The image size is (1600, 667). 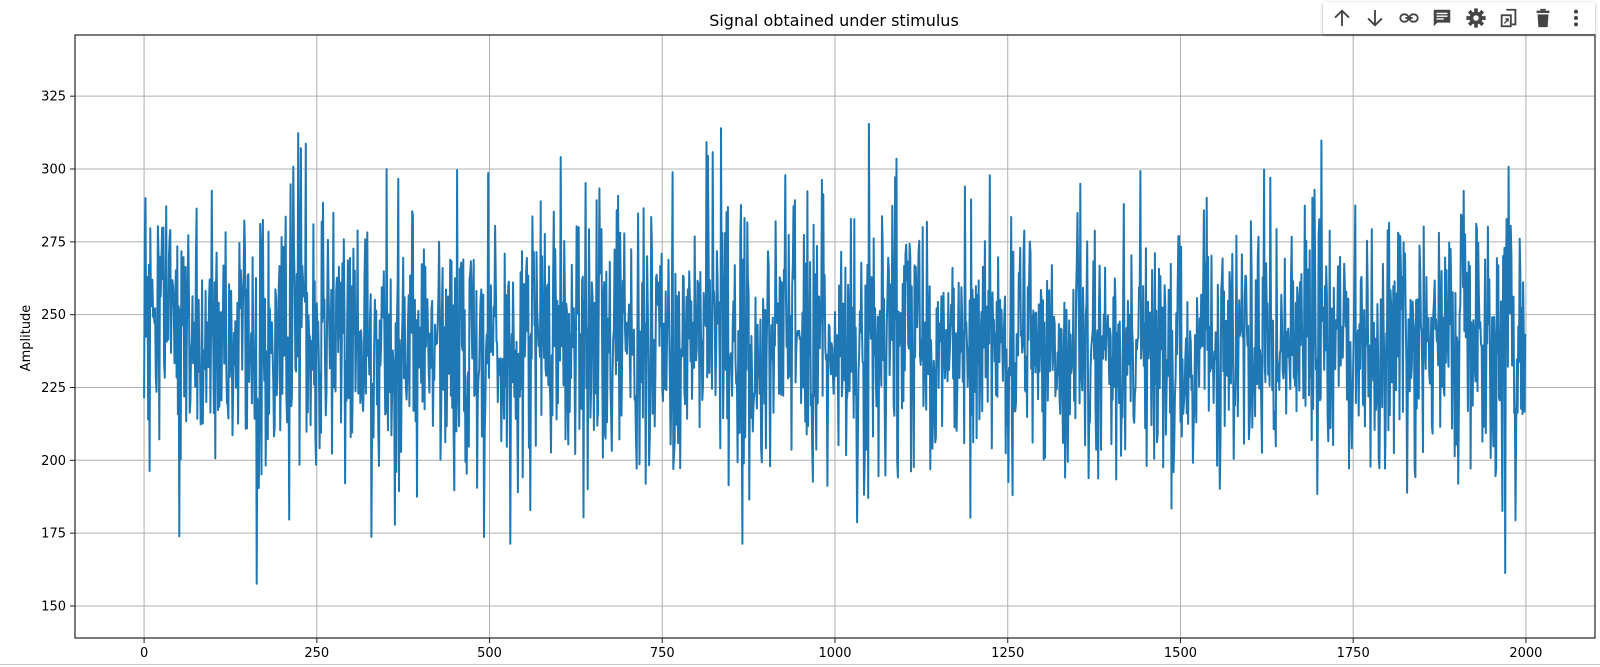 What do you see at coordinates (489, 653) in the screenshot?
I see `x-tick-label: 500` at bounding box center [489, 653].